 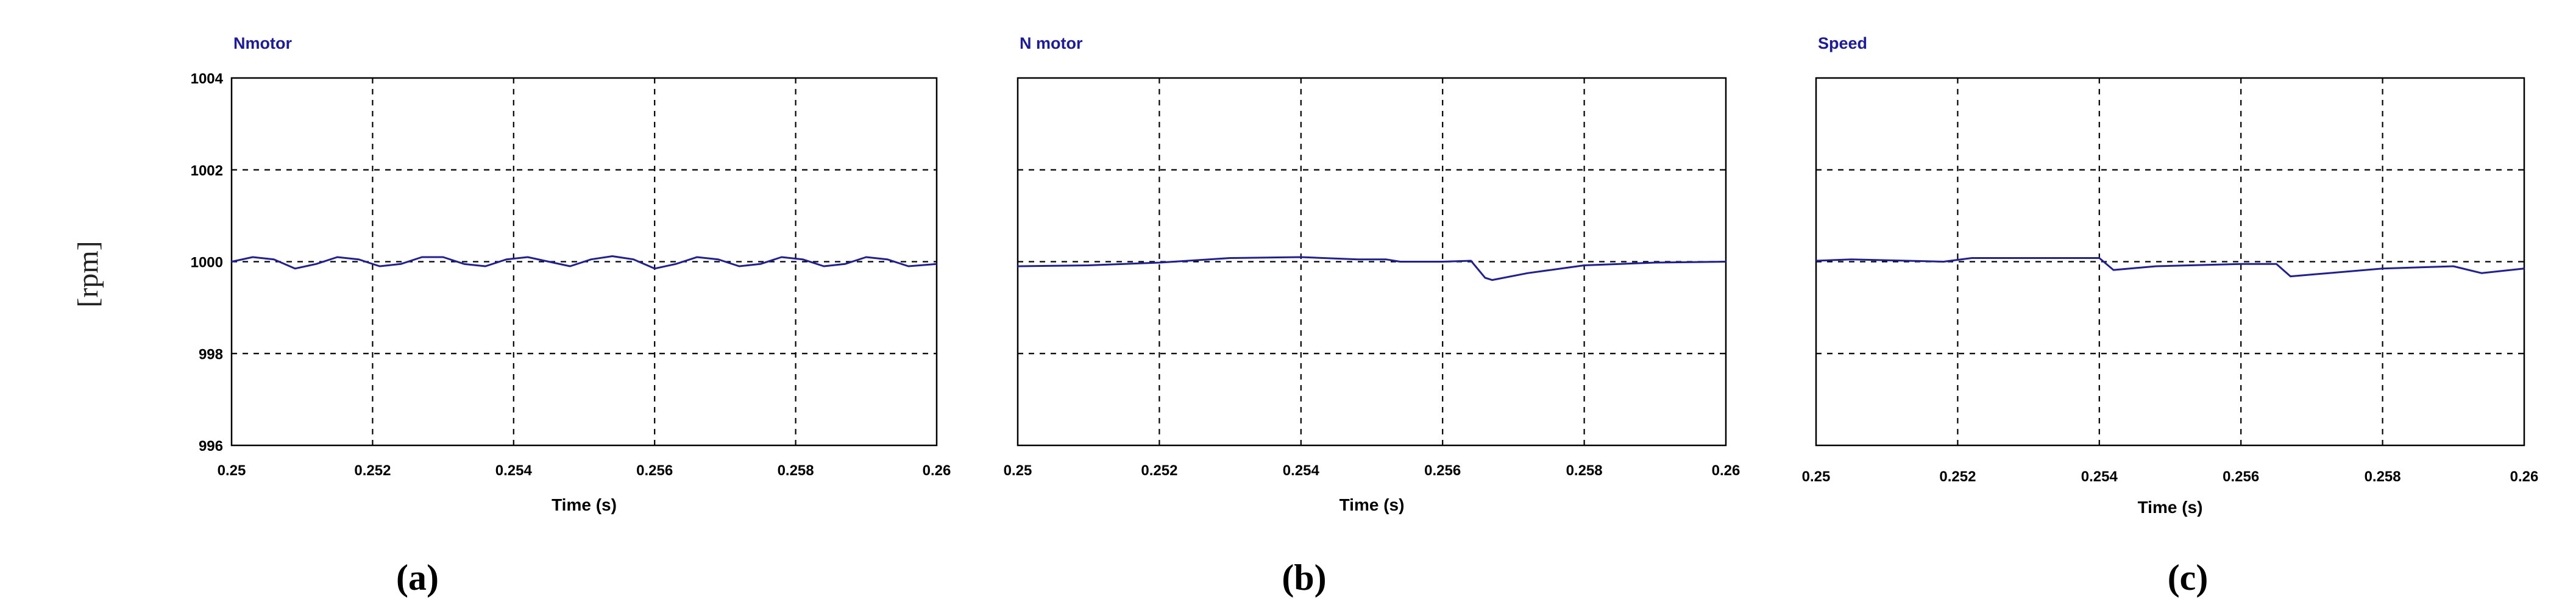 I want to click on subfigure-label: (a), so click(x=418, y=577).